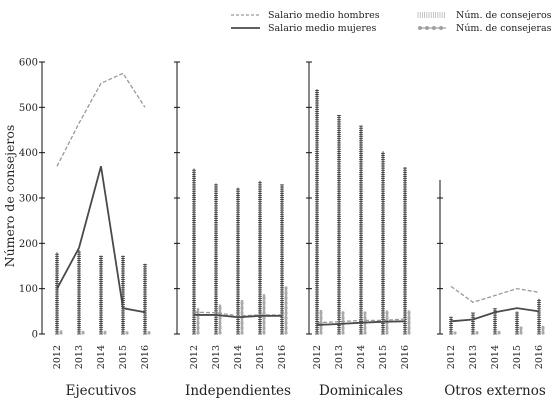 The height and width of the screenshot is (409, 552). I want to click on y-tick-label: 0, so click(35, 335).